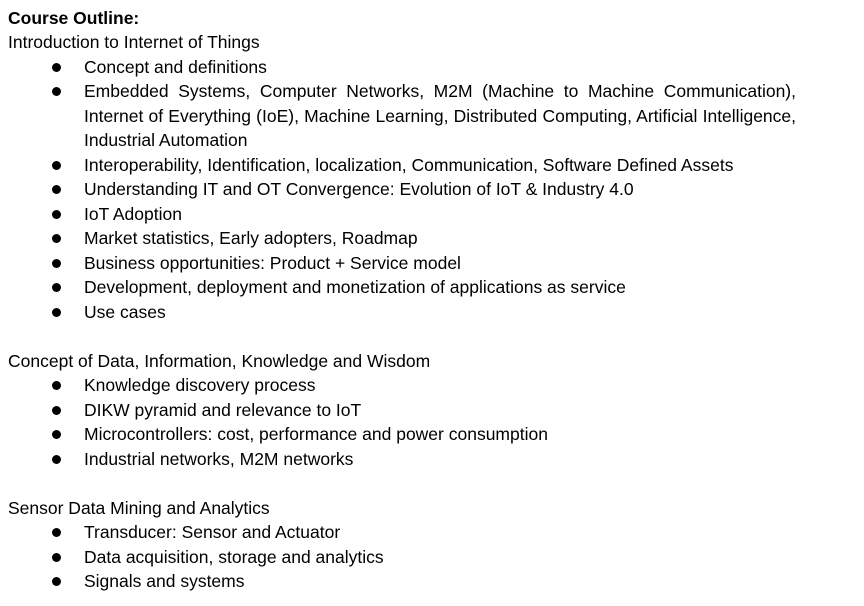 The image size is (864, 606). Describe the element at coordinates (200, 385) in the screenshot. I see `list-item-text: Knowledge discovery process` at that location.